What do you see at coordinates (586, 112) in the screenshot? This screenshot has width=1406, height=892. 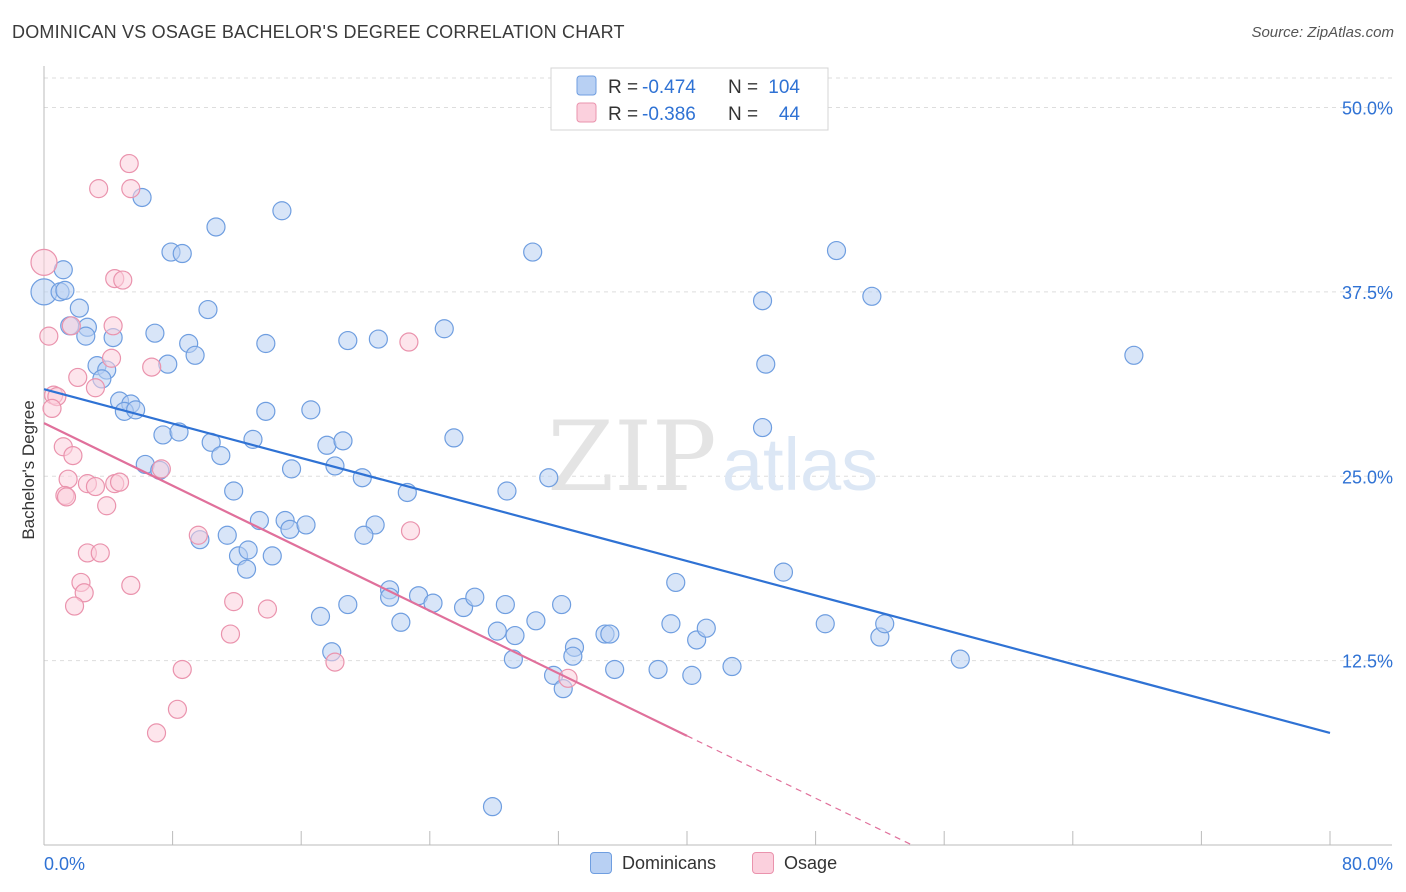 I see `legend-swatch-pink` at bounding box center [586, 112].